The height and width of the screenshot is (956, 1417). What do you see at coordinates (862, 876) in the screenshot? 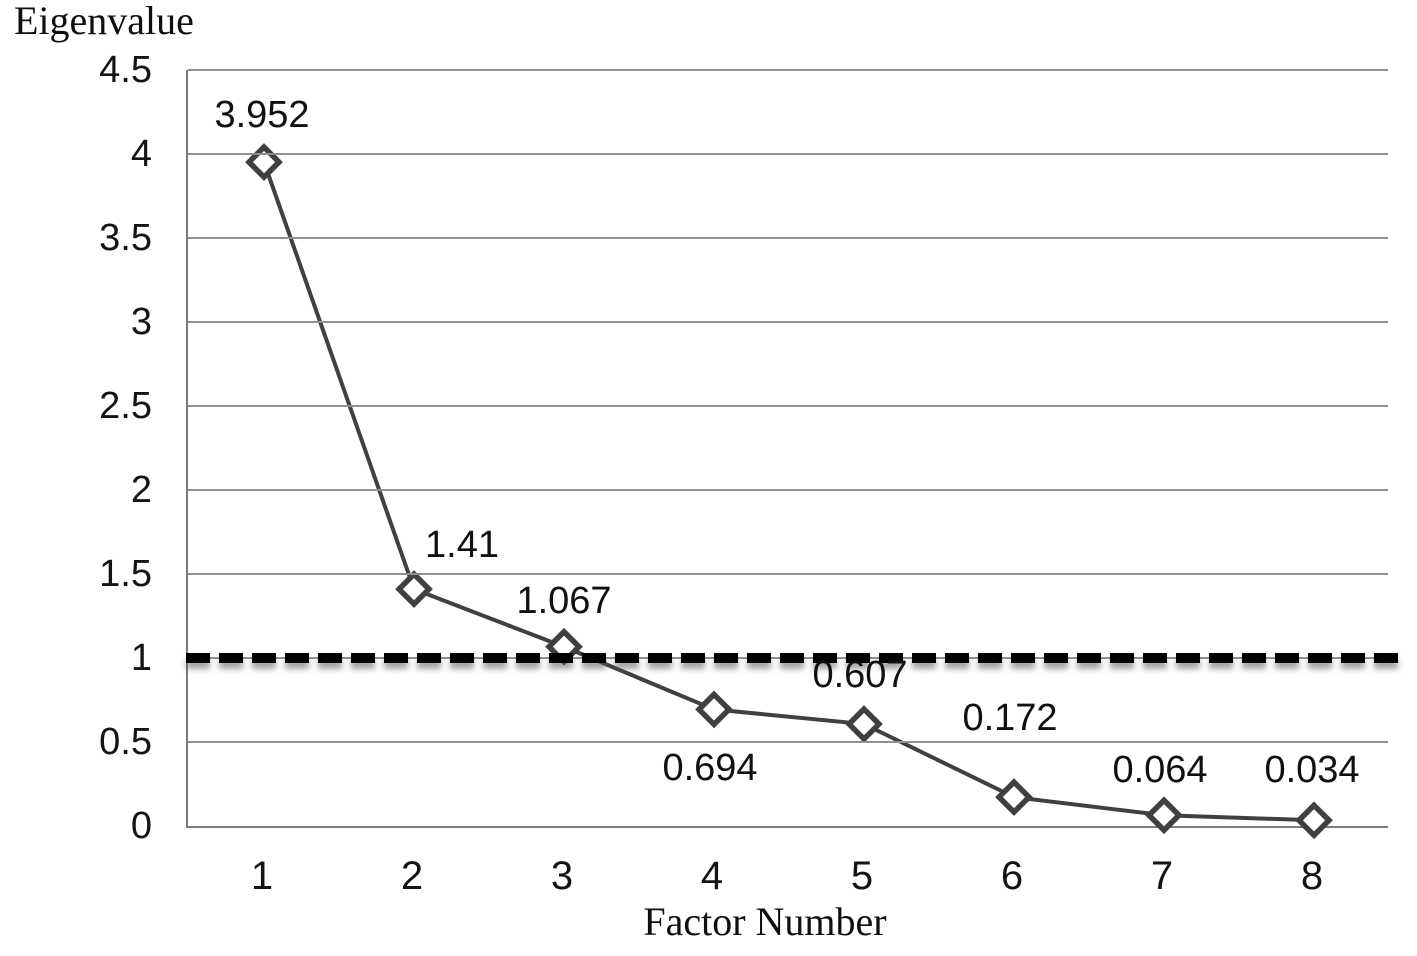
I see `x-tick-label: 5` at bounding box center [862, 876].